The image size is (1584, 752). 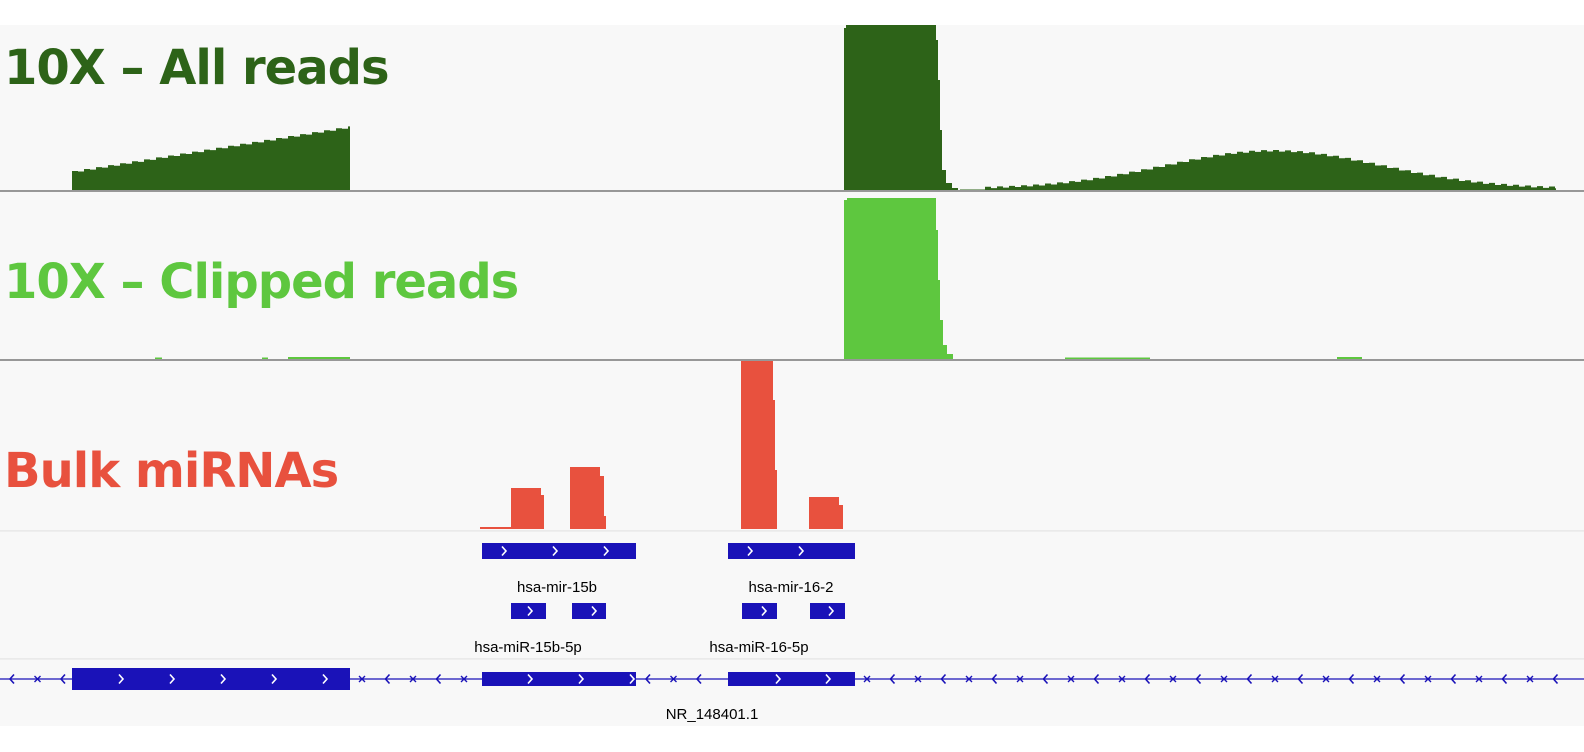 What do you see at coordinates (171, 471) in the screenshot?
I see `bulk-mirnas-track-title: Bulk miRNAs` at bounding box center [171, 471].